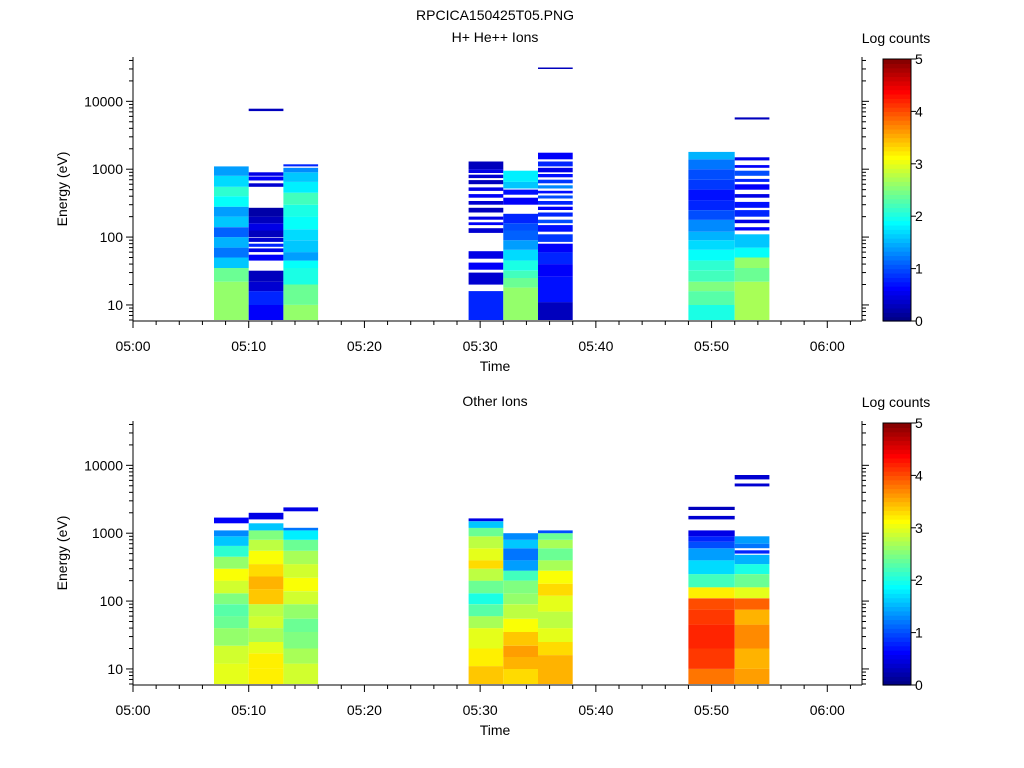 Image resolution: width=1024 pixels, height=768 pixels. Describe the element at coordinates (919, 59) in the screenshot. I see `colorbar-tick-label: 5` at that location.